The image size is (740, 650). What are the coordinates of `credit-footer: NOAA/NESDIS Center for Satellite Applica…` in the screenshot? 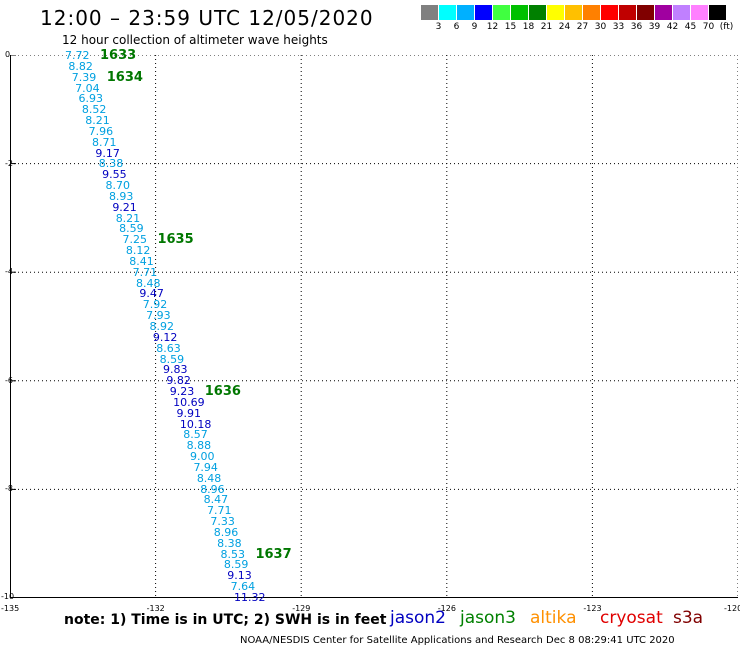 It's located at (457, 640).